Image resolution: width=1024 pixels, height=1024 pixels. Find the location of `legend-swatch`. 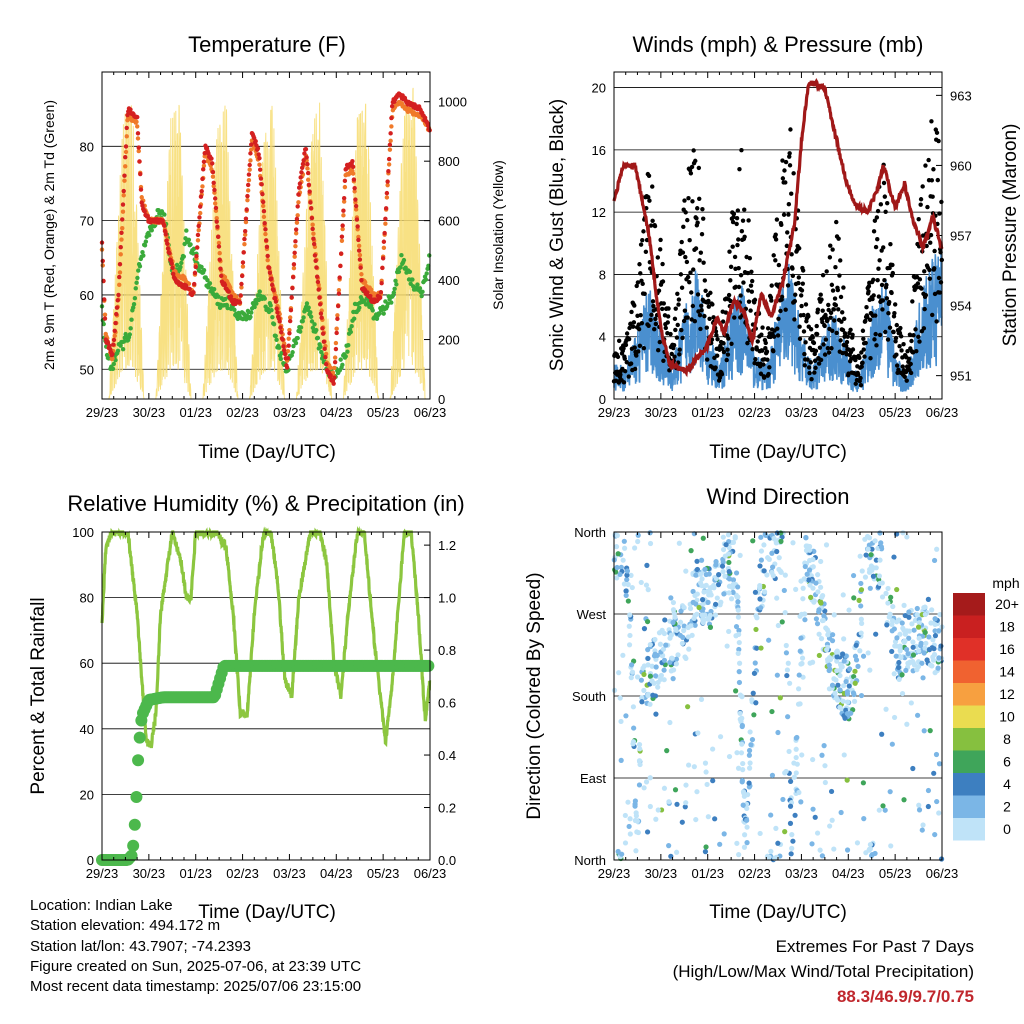

legend-swatch is located at coordinates (969, 626).